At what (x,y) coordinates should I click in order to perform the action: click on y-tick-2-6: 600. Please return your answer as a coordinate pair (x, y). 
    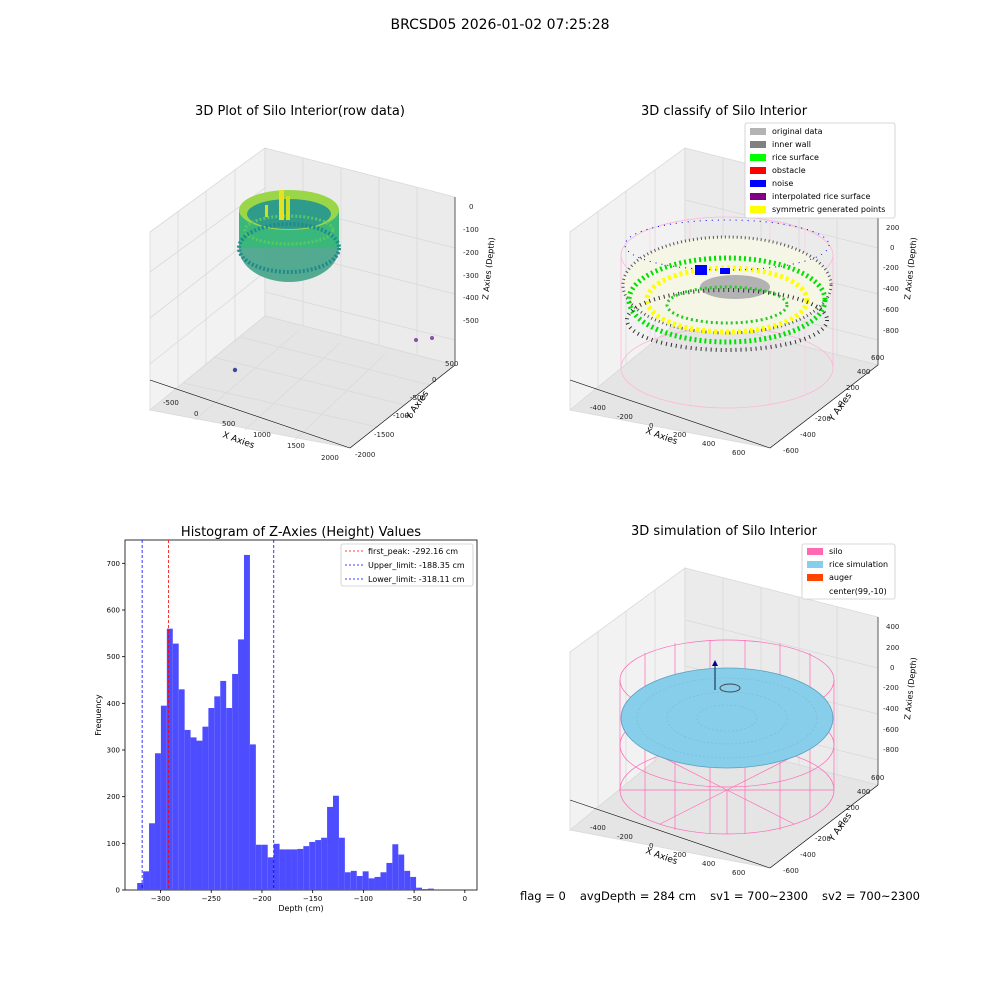
    Looking at the image, I should click on (877, 358).